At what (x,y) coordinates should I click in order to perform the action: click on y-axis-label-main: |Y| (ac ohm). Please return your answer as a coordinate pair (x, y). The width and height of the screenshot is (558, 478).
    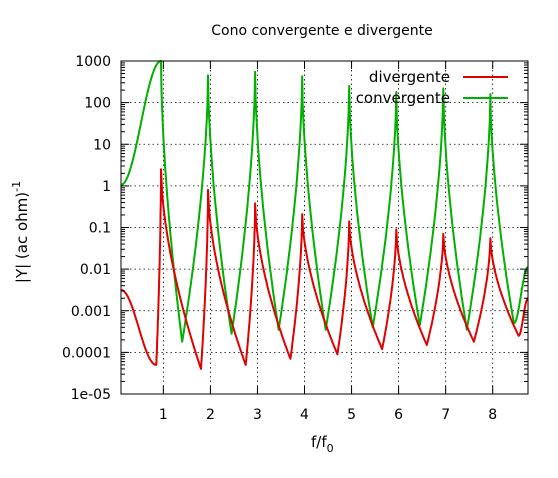
    Looking at the image, I should click on (22, 237).